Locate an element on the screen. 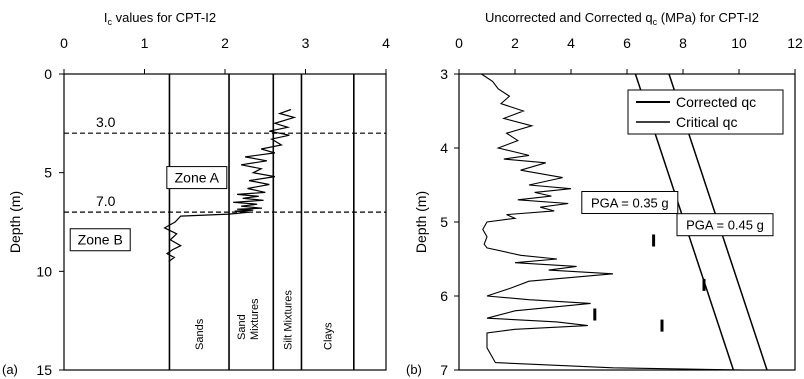 The width and height of the screenshot is (804, 379). qc-y-tick-labels: 3 4 5 6 7 is located at coordinates (444, 222).